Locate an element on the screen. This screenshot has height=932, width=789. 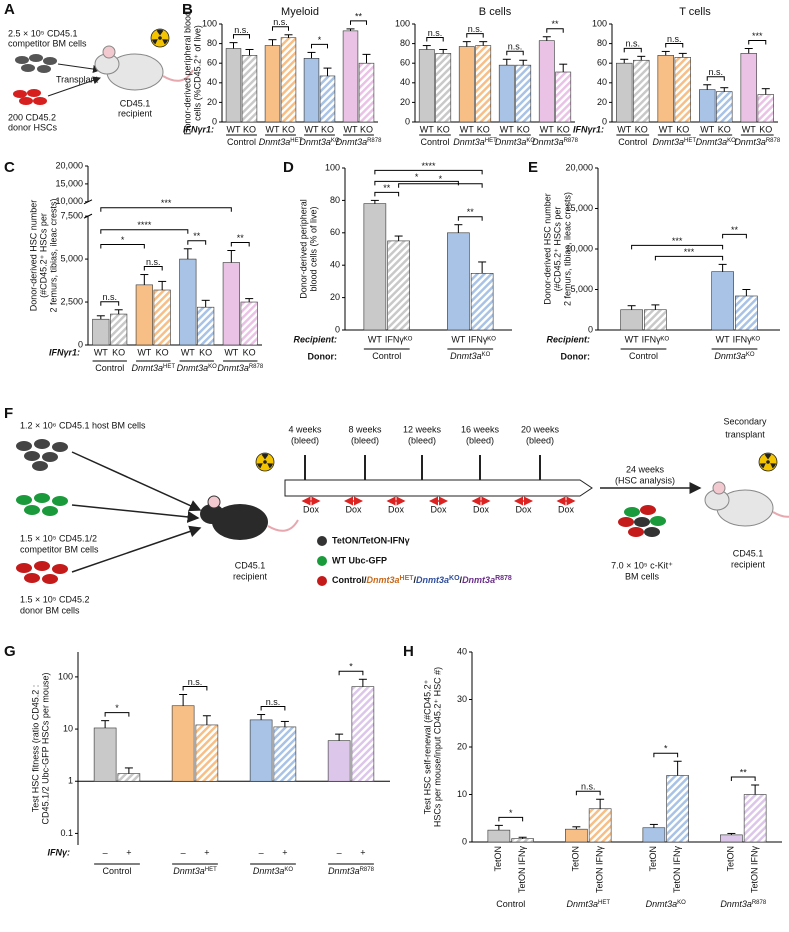
x-tick-label: IFNγᴷᴼ is located at coordinates (399, 339).